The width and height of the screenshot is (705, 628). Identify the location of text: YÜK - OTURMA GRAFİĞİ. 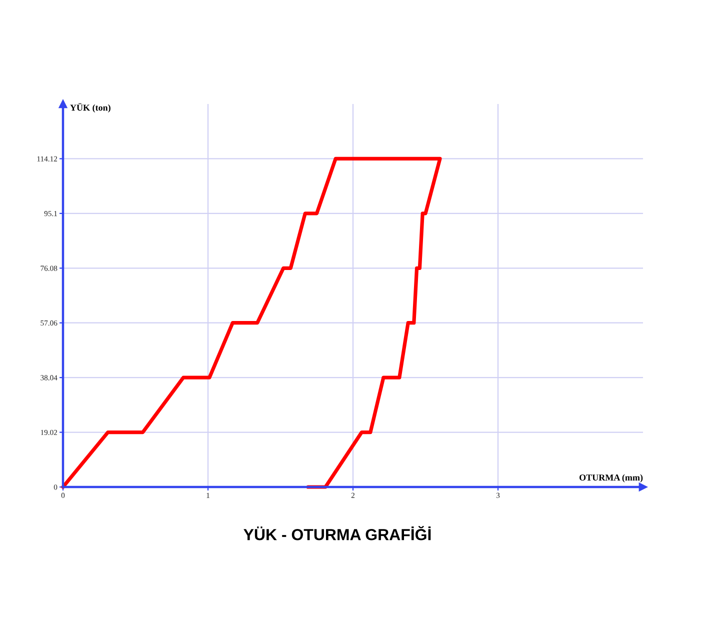
(337, 533).